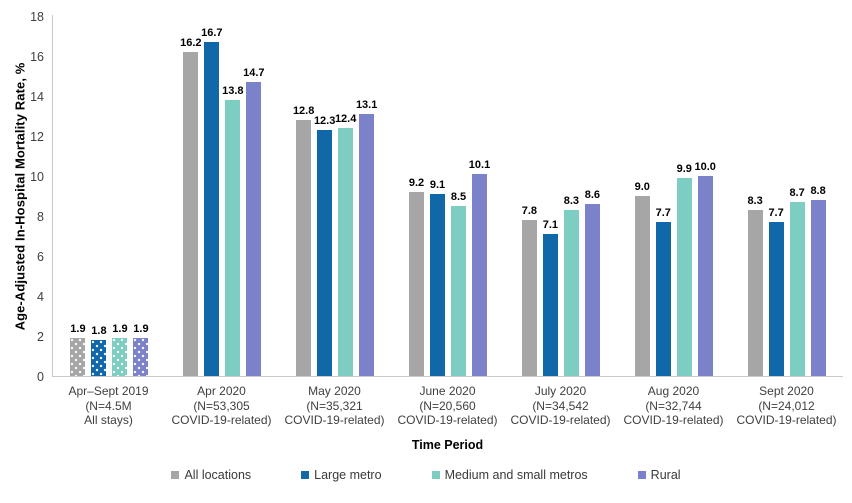 The image size is (852, 503). What do you see at coordinates (348, 475) in the screenshot?
I see `legend-label: Large metro` at bounding box center [348, 475].